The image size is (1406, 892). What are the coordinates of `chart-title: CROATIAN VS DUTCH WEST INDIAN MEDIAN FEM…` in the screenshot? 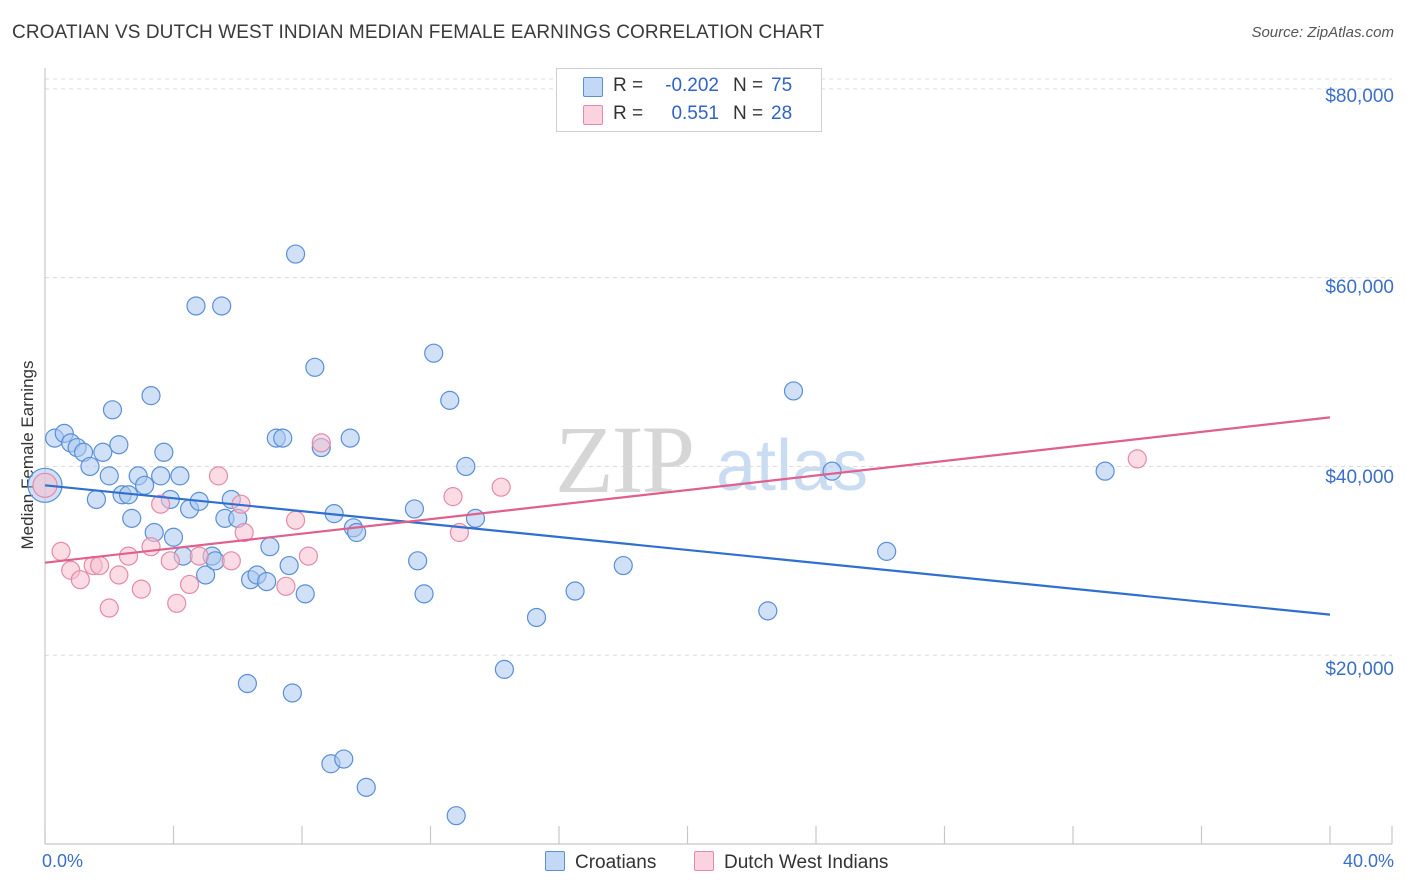 It's located at (418, 32).